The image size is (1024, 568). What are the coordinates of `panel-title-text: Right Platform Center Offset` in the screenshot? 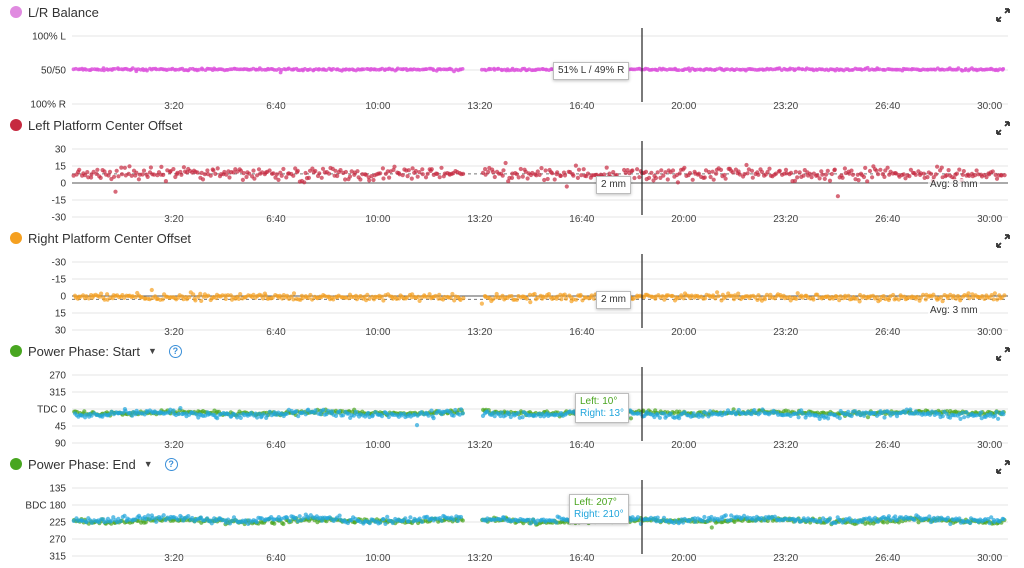 It's located at (110, 238).